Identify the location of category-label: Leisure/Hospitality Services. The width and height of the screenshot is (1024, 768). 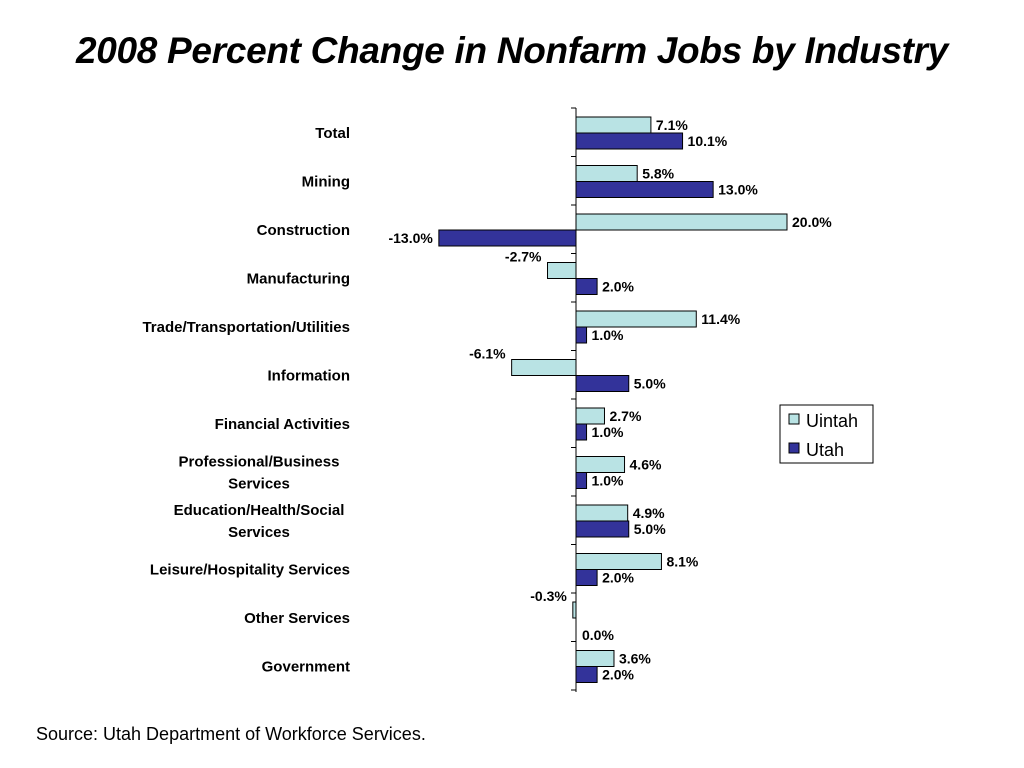
(250, 570).